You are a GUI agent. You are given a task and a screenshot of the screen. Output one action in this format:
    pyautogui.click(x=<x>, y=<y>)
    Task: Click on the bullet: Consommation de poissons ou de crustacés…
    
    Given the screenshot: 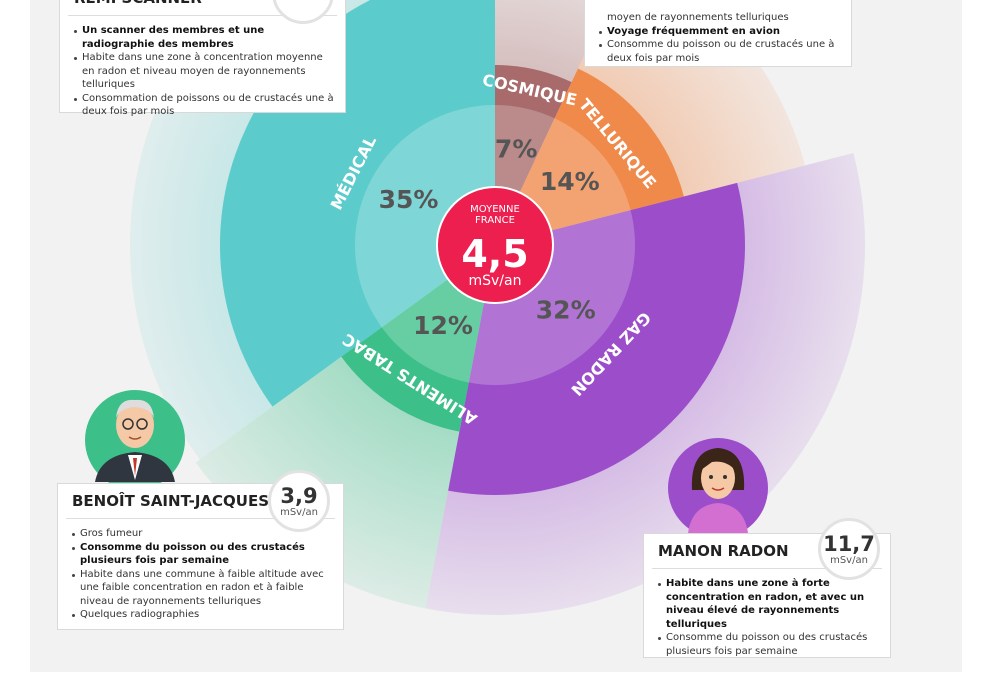 What is the action you would take?
    pyautogui.click(x=204, y=105)
    